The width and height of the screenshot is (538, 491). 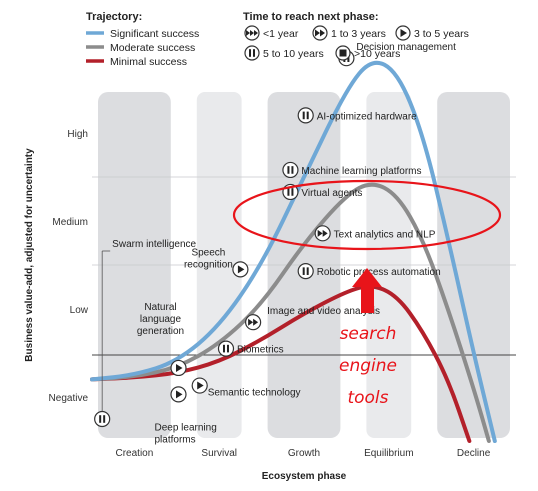 I want to click on note-word: tools, so click(x=367, y=398).